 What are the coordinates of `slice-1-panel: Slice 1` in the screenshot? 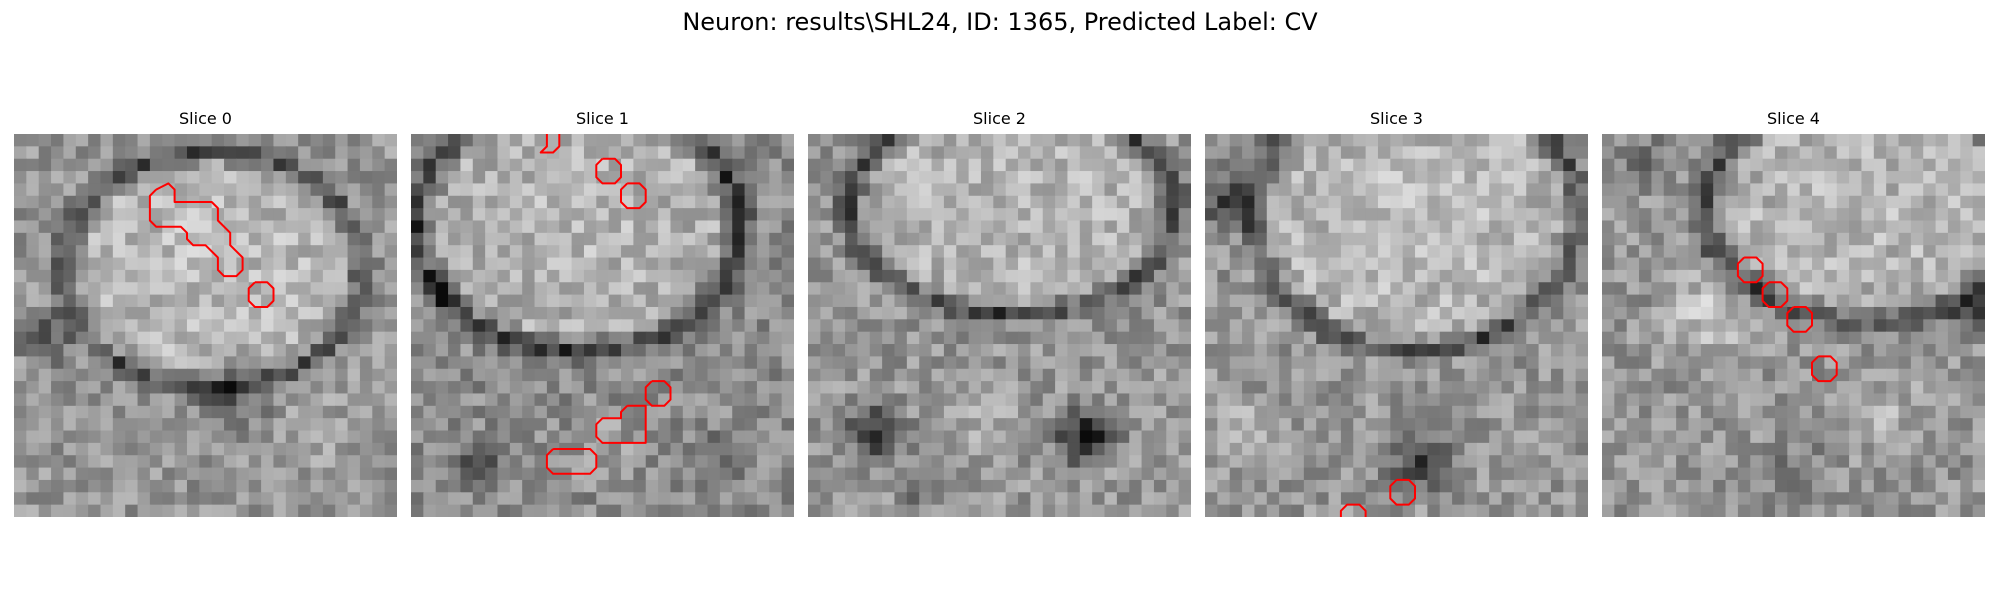 It's located at (602, 312).